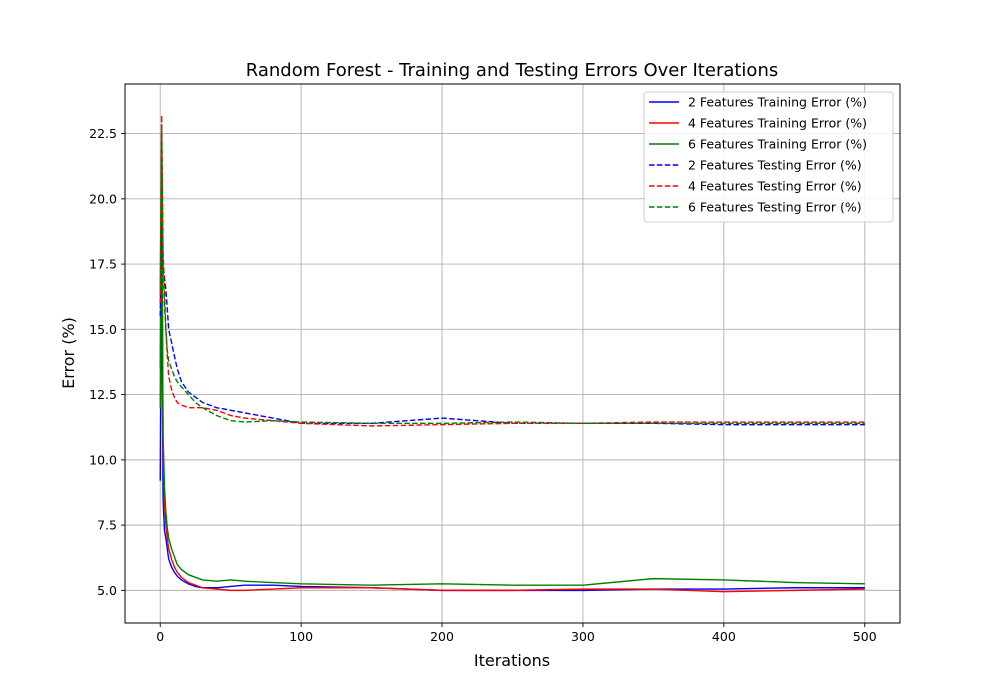 The width and height of the screenshot is (1000, 700). Describe the element at coordinates (301, 636) in the screenshot. I see `x-tick-label: 100` at that location.